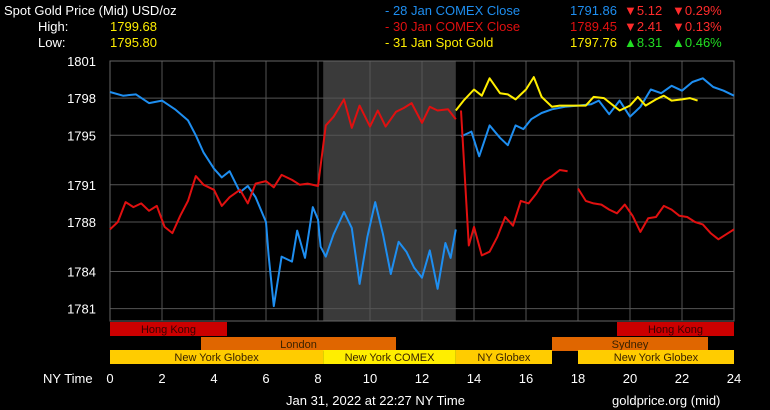  I want to click on legend-series-price: 1789.45, so click(593, 26).